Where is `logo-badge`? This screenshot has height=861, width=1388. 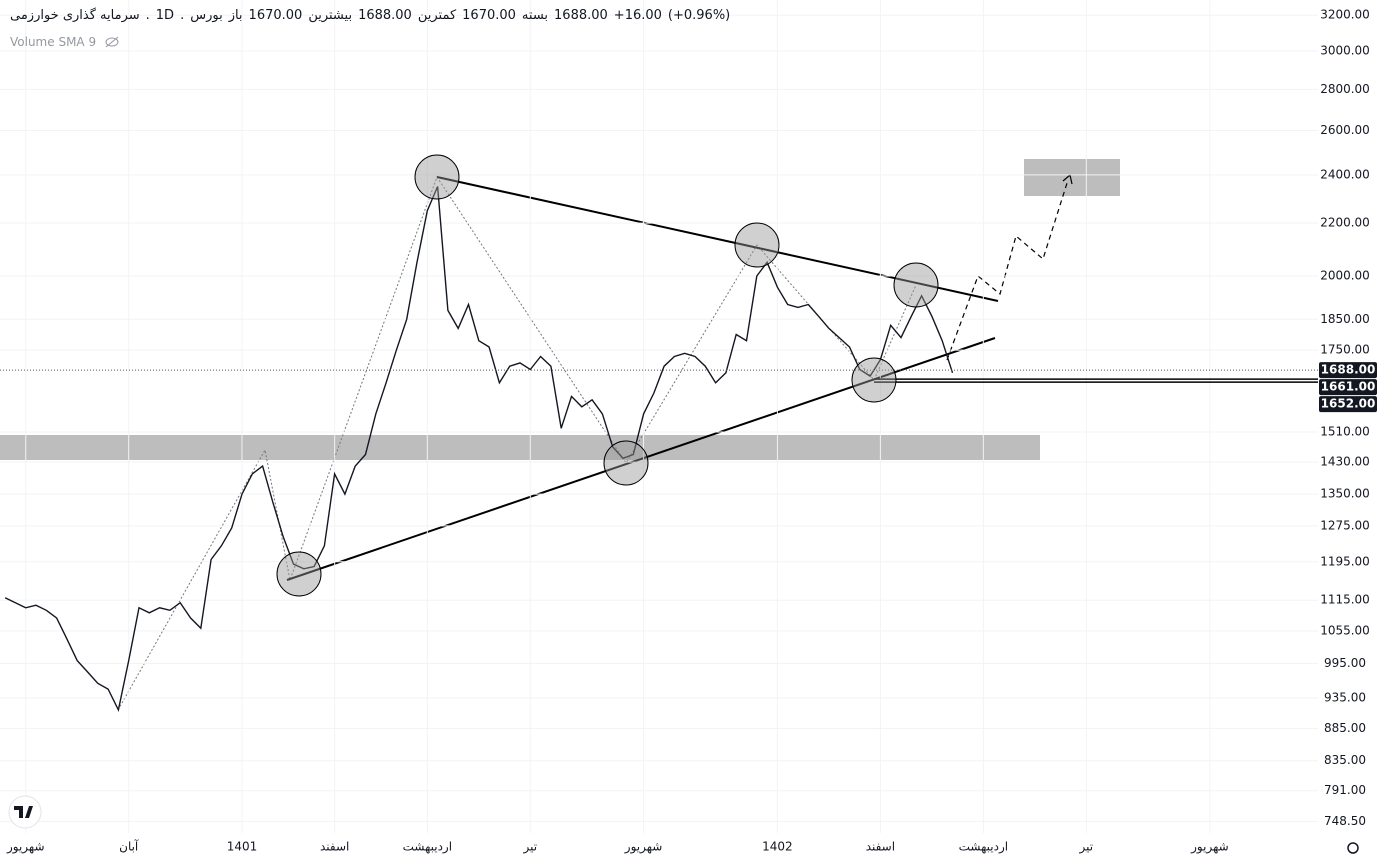
logo-badge is located at coordinates (25, 812).